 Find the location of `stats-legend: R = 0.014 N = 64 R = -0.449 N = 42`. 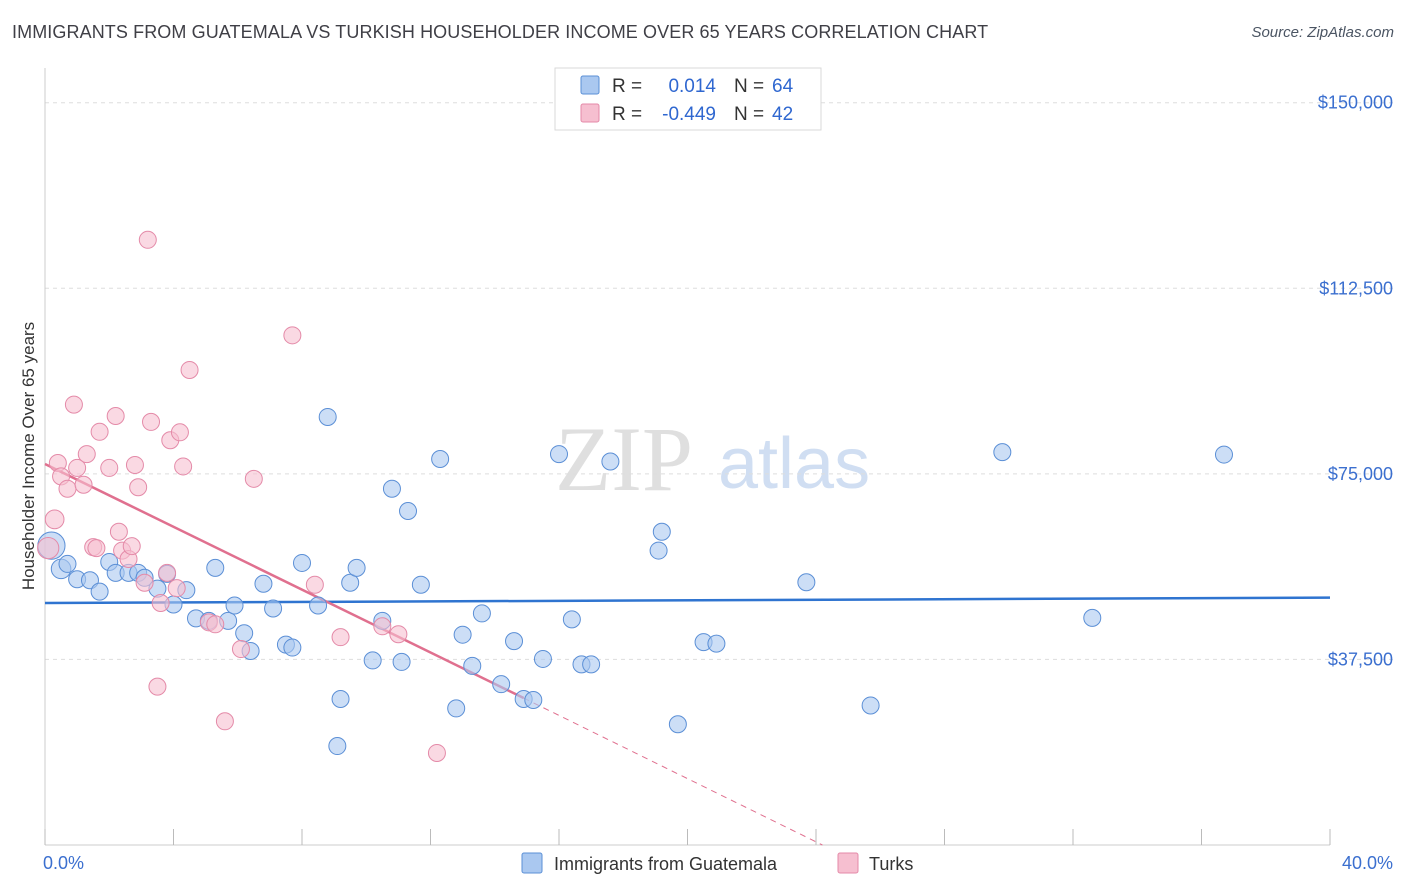

stats-legend: R = 0.014 N = 64 R = -0.449 N = 42 is located at coordinates (688, 99).